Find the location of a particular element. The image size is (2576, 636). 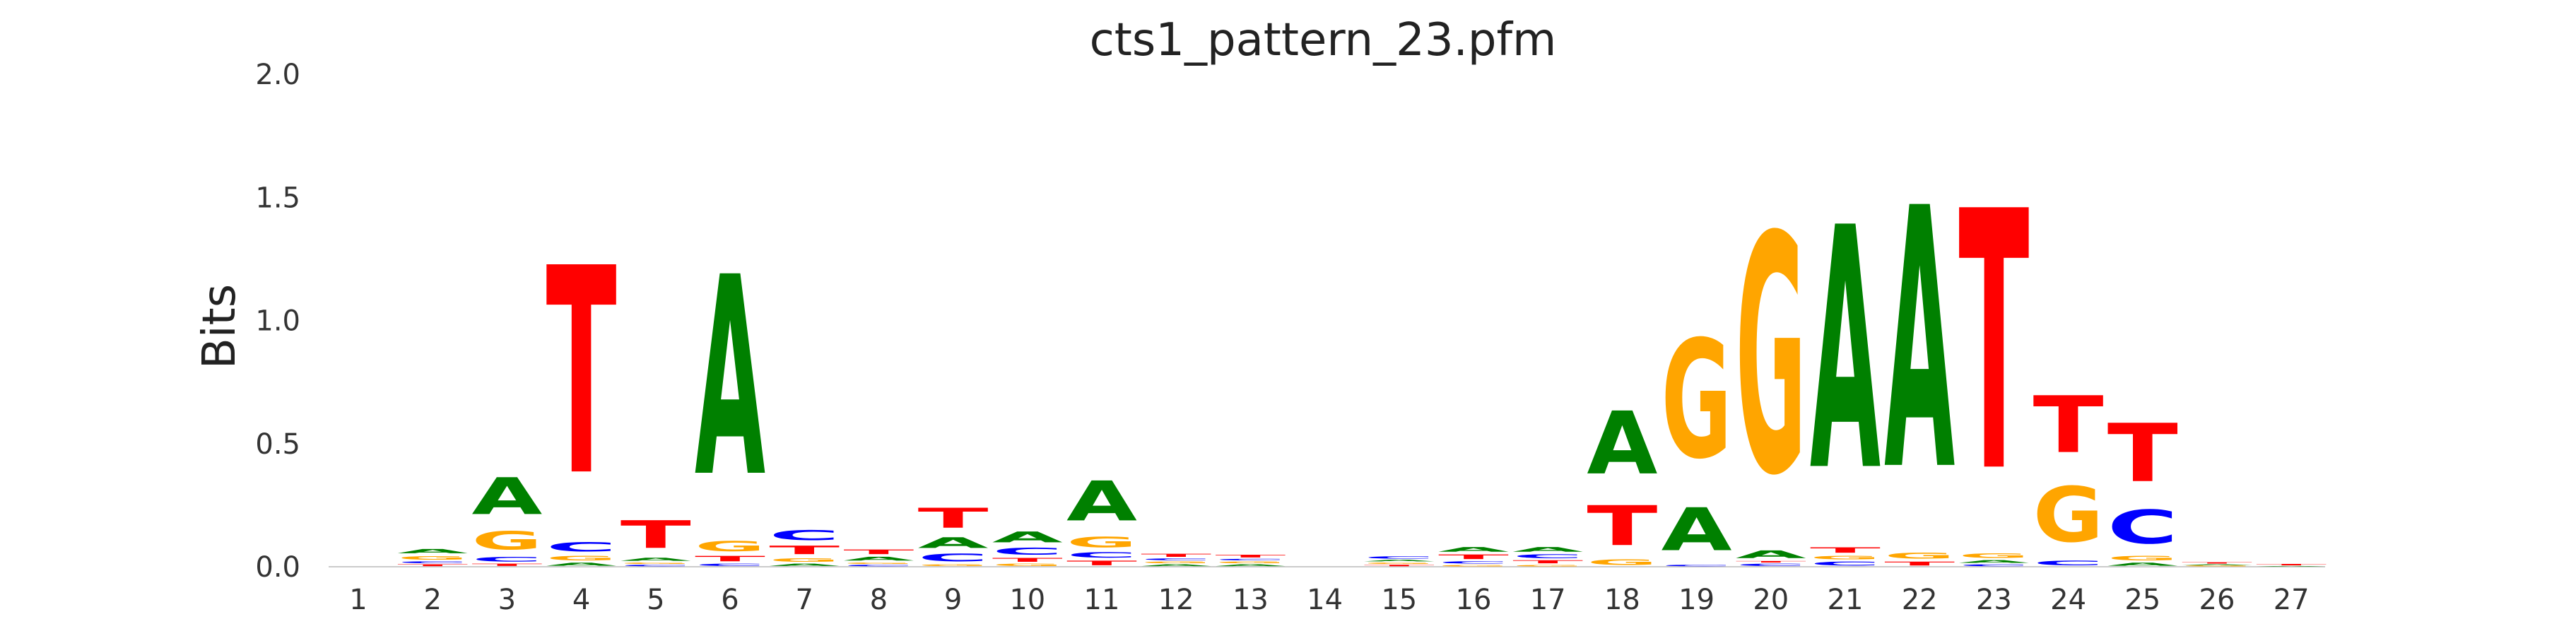

x-tick-label: 20 is located at coordinates (1771, 600).